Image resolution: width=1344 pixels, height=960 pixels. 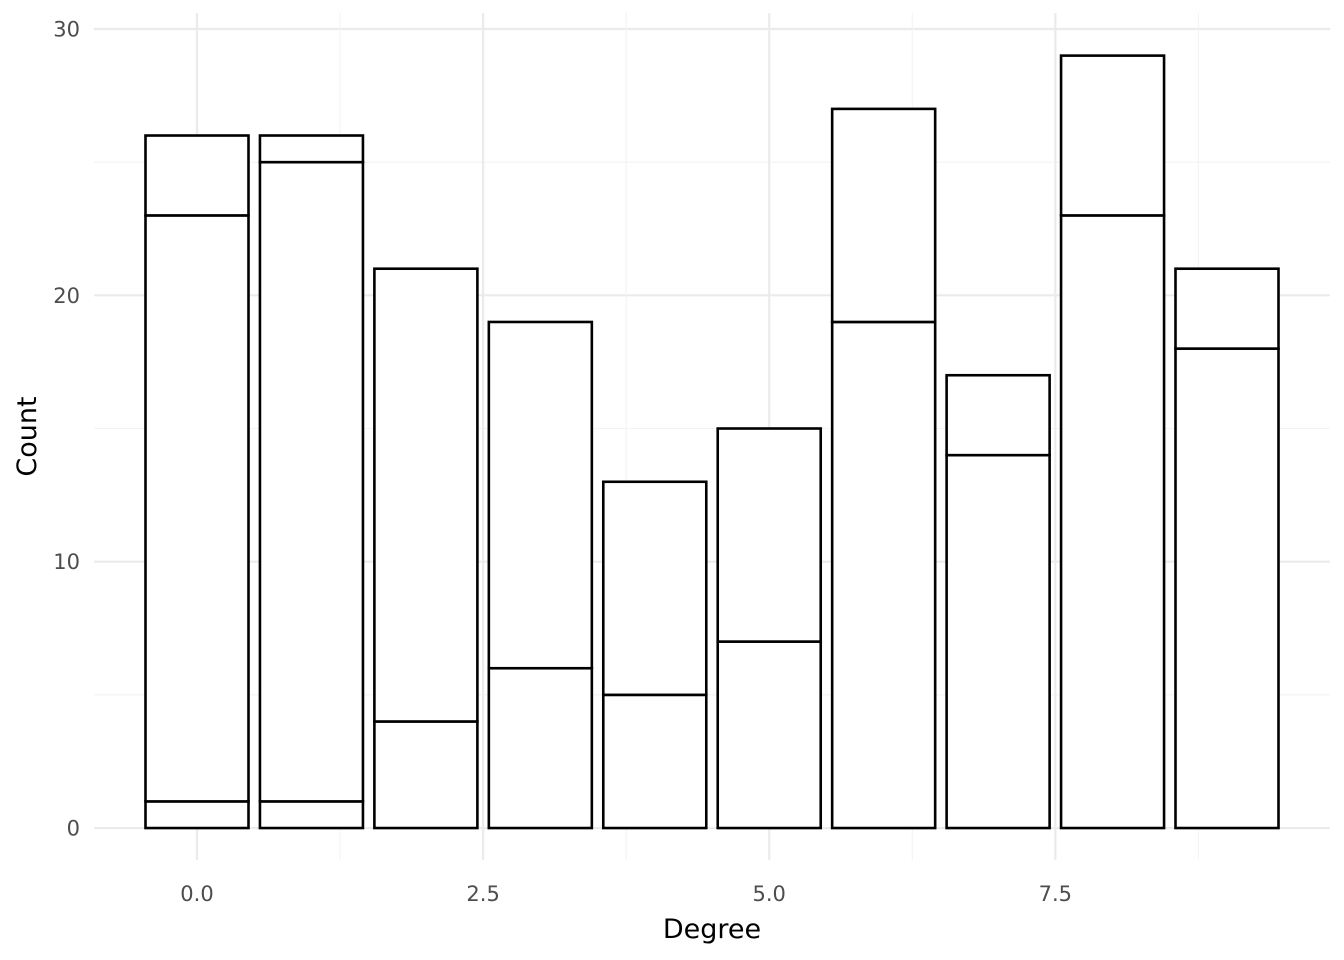 I want to click on y-tick-label: 0, so click(x=73, y=829).